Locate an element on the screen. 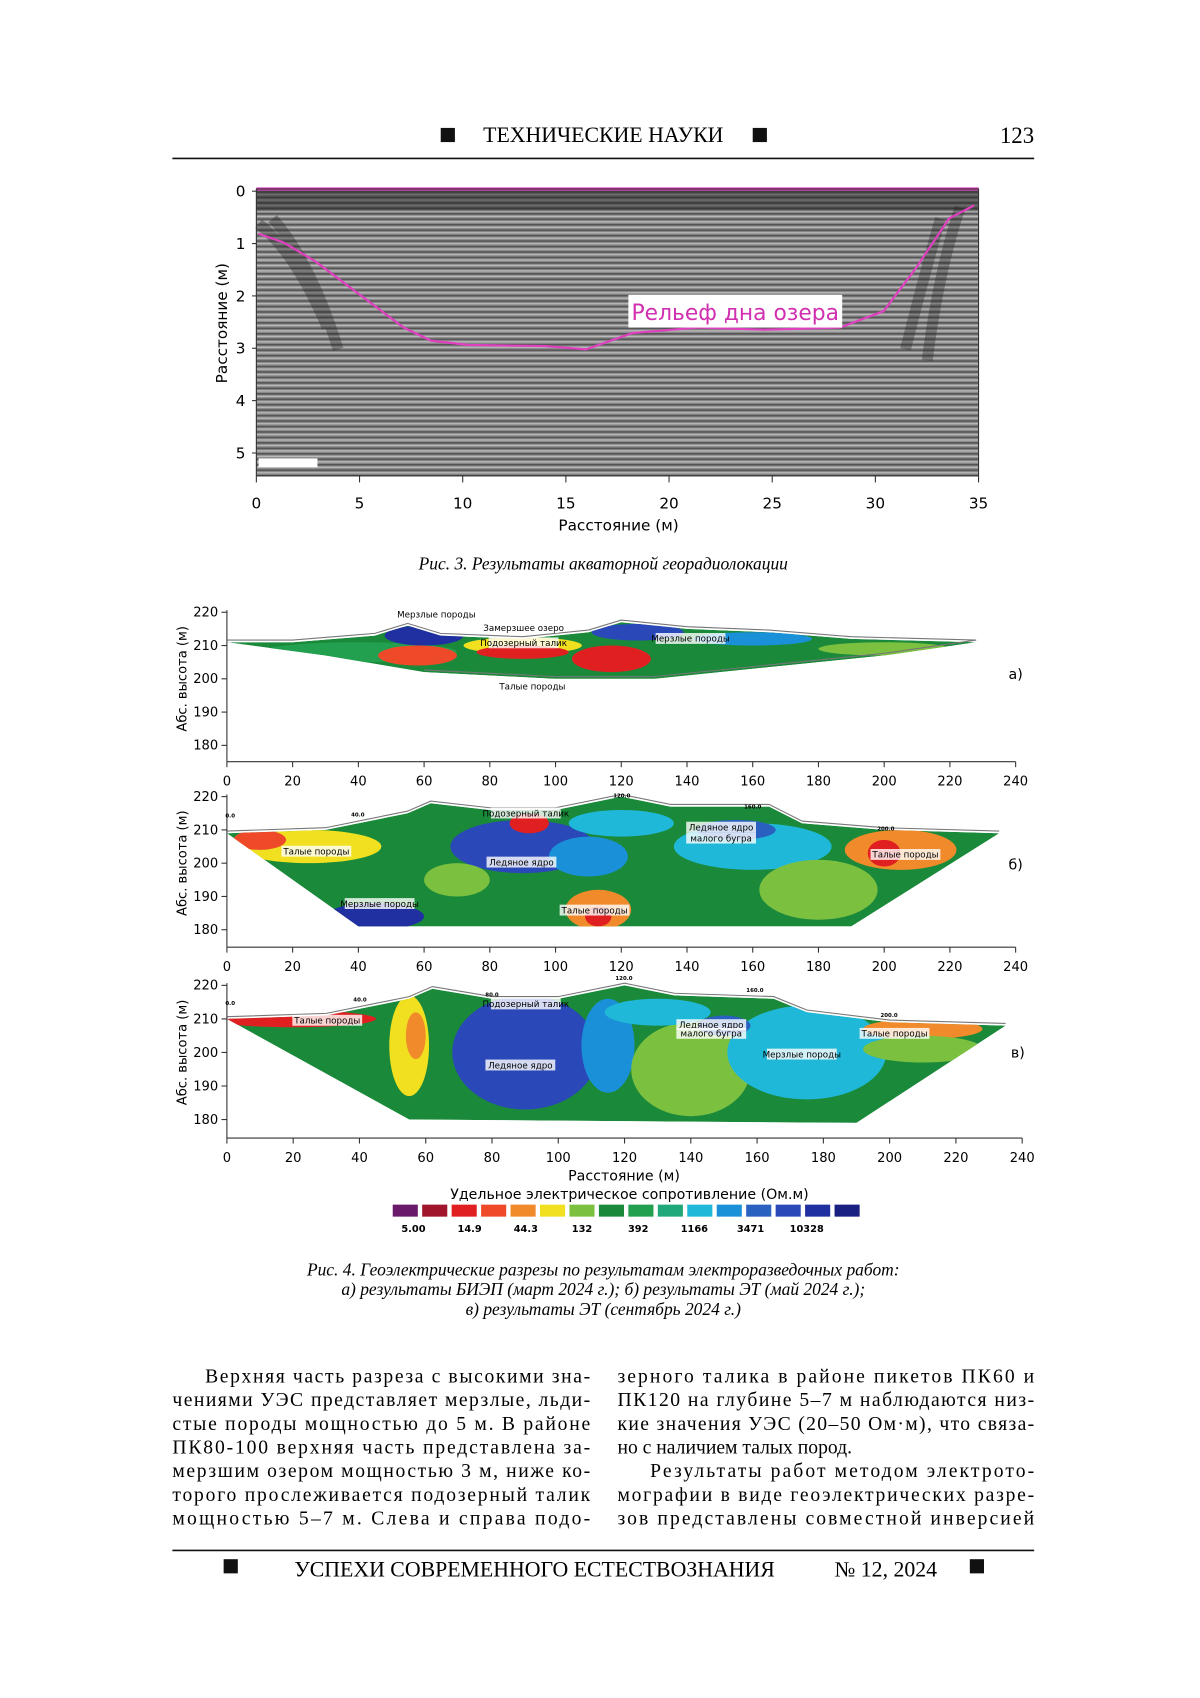 The height and width of the screenshot is (1698, 1200). x-tick-label: 20 is located at coordinates (292, 967).